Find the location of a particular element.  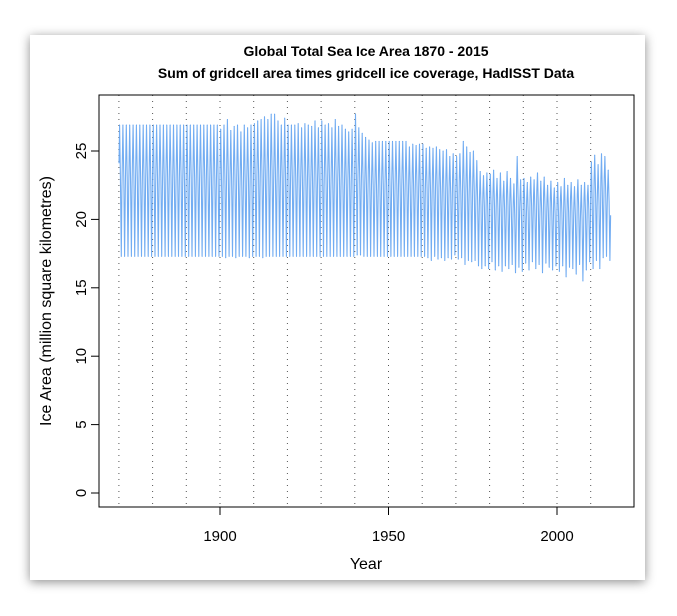

x-axis-label: Year is located at coordinates (366, 564).